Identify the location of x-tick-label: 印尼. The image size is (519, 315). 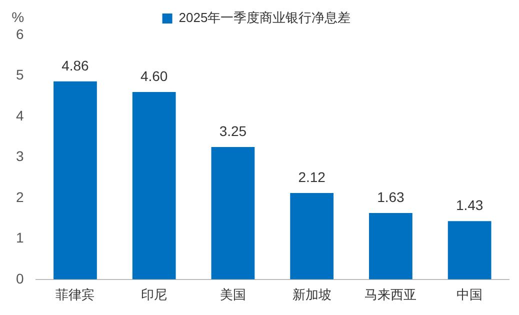
(154, 294).